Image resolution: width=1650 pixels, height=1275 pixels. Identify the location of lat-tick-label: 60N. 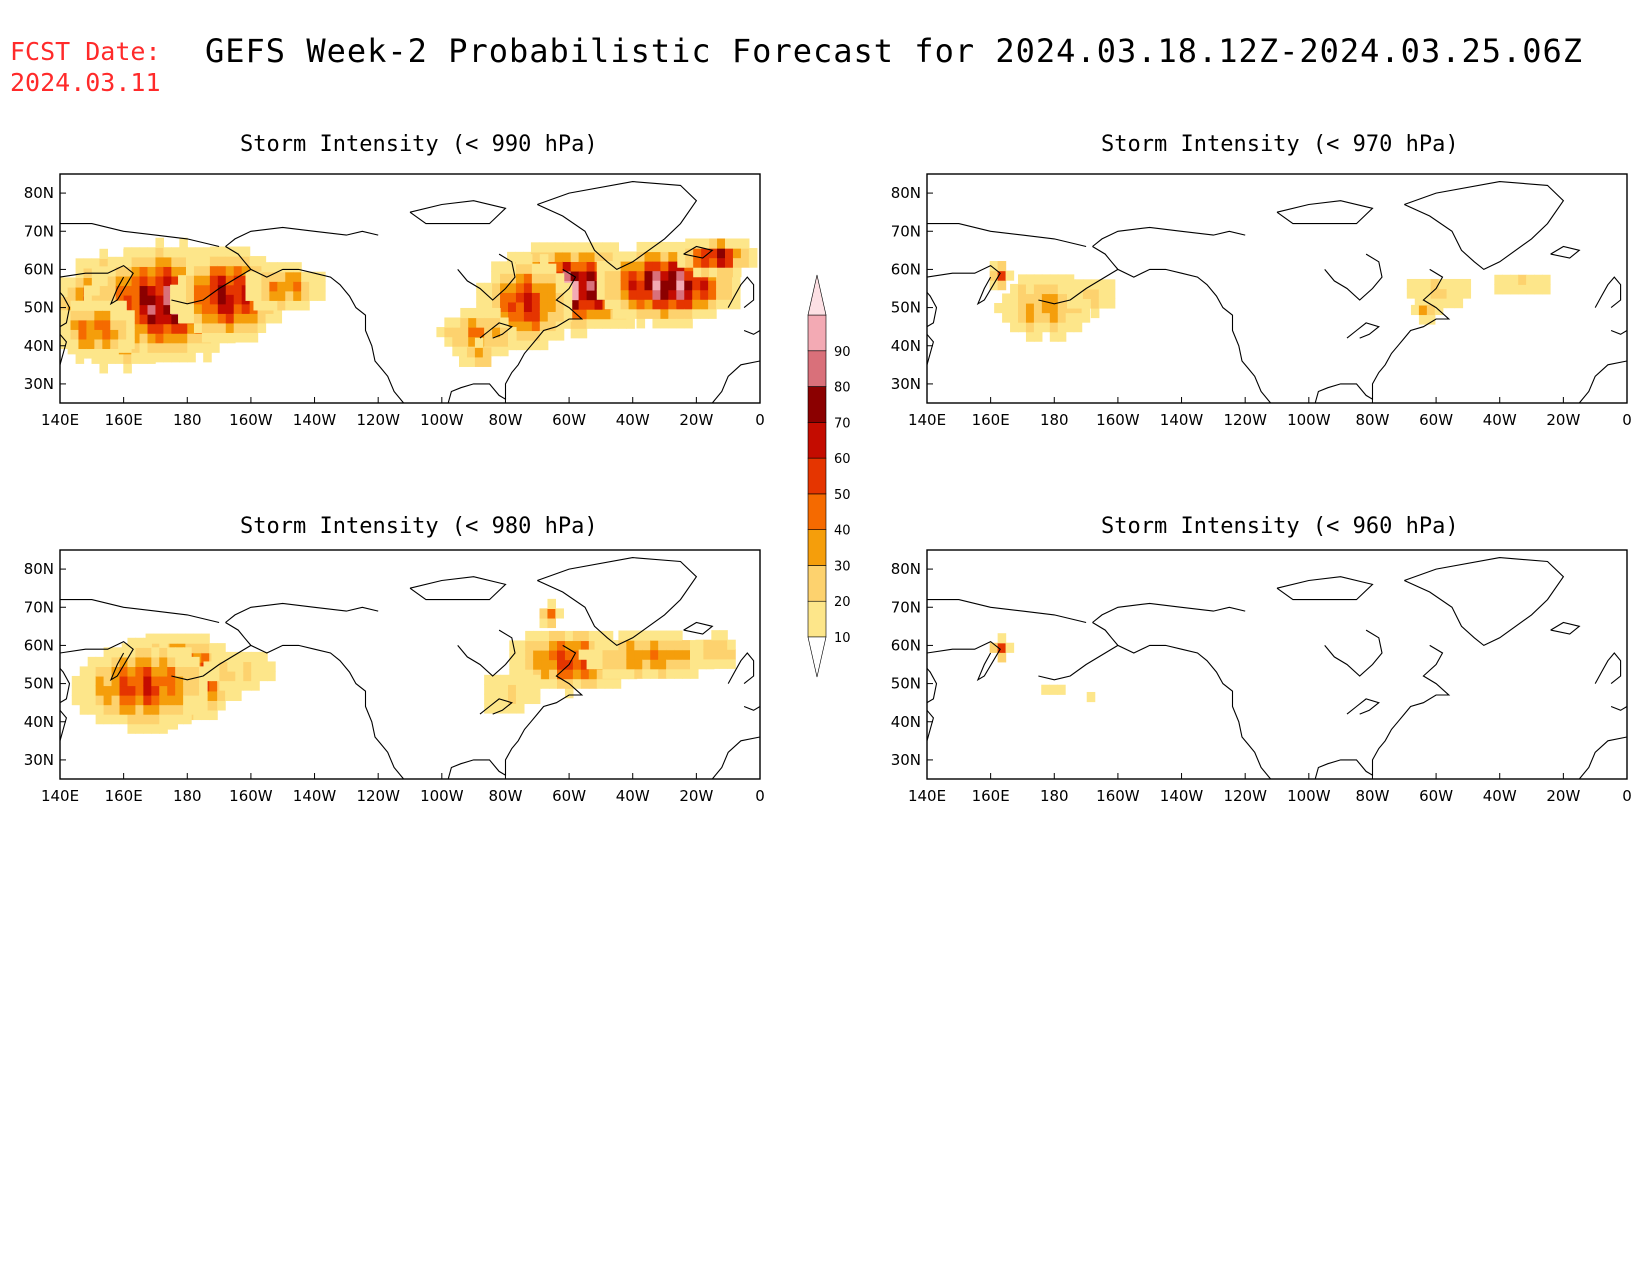
(906, 645).